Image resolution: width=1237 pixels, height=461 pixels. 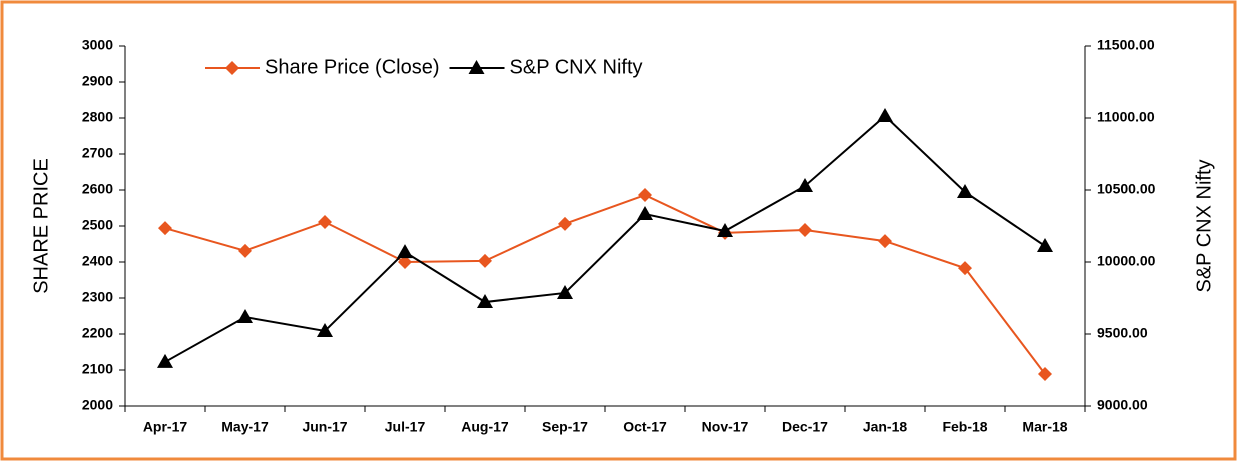 What do you see at coordinates (645, 427) in the screenshot?
I see `x-tick-label: Oct-17` at bounding box center [645, 427].